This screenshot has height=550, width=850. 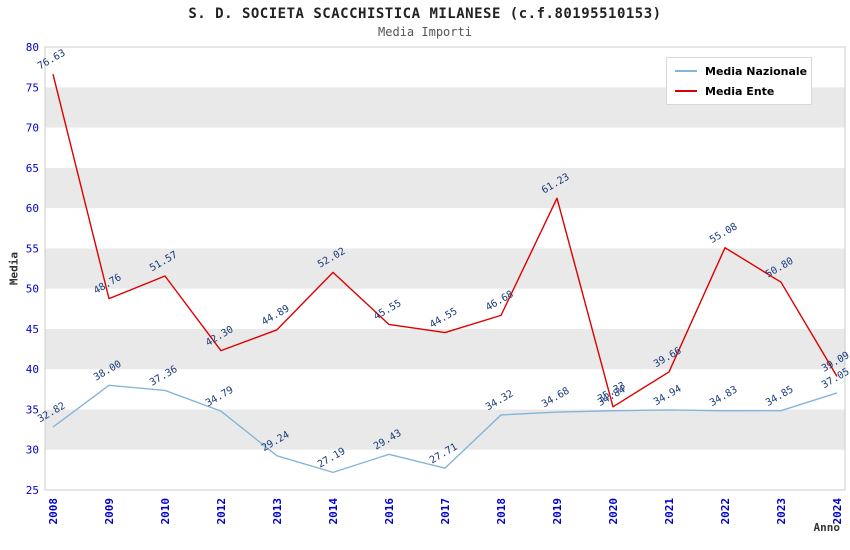 What do you see at coordinates (445, 511) in the screenshot?
I see `x-tick-label: 2017` at bounding box center [445, 511].